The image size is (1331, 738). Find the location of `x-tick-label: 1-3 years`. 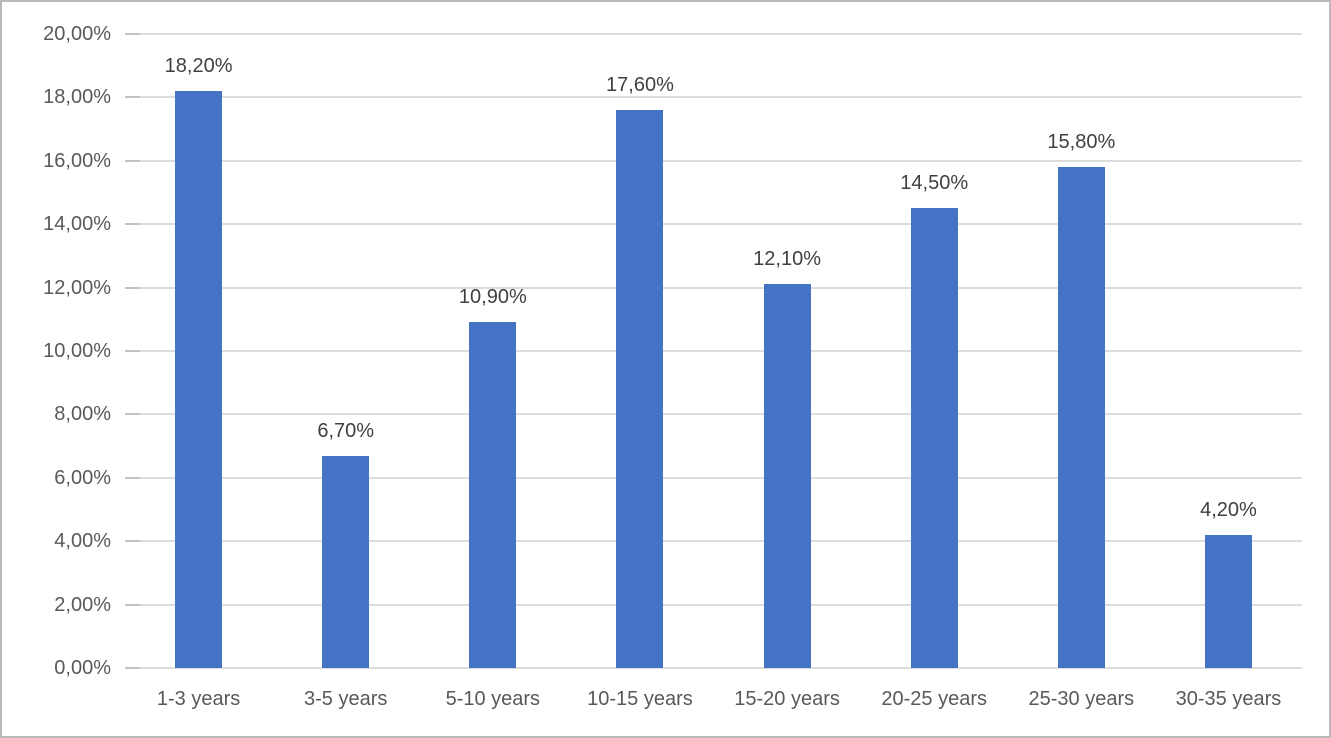

x-tick-label: 1-3 years is located at coordinates (198, 699).